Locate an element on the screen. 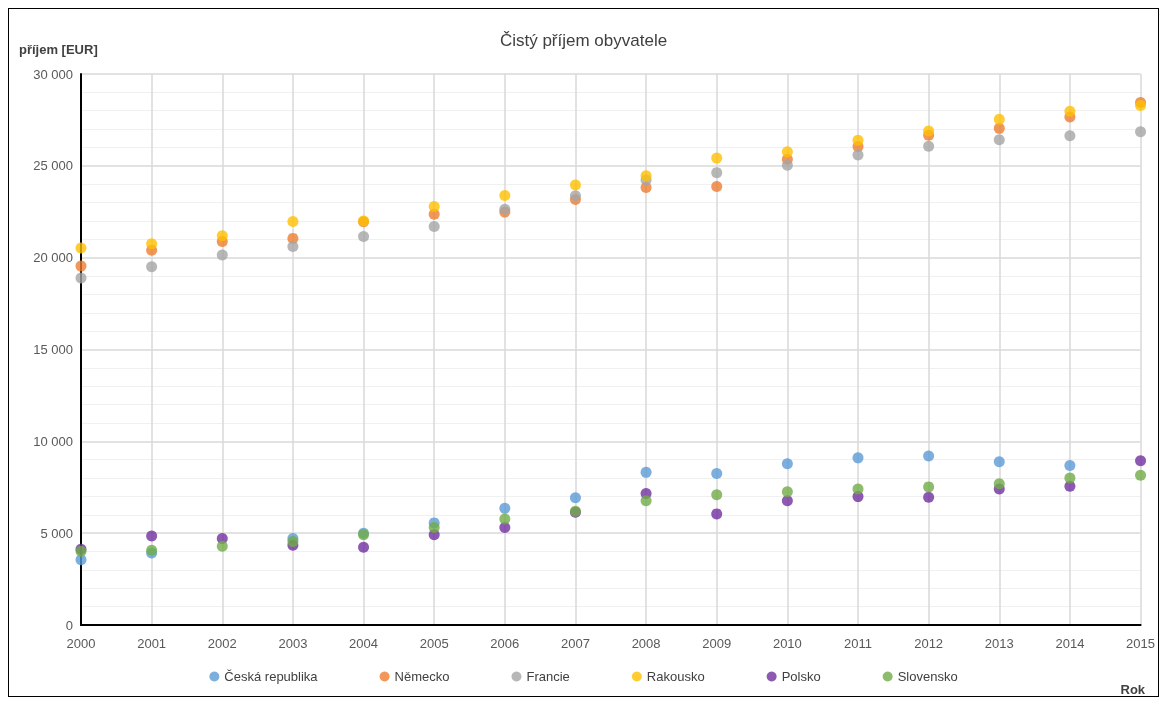 This screenshot has height=705, width=1167. chart-title: Čistý příjem obyvatele is located at coordinates (583, 40).